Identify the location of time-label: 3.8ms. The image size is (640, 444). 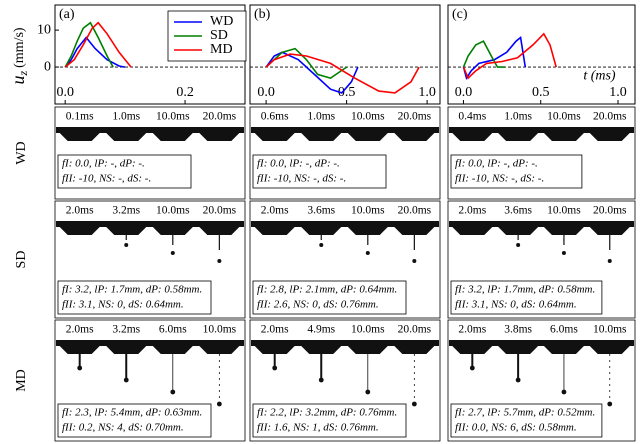
(518, 330).